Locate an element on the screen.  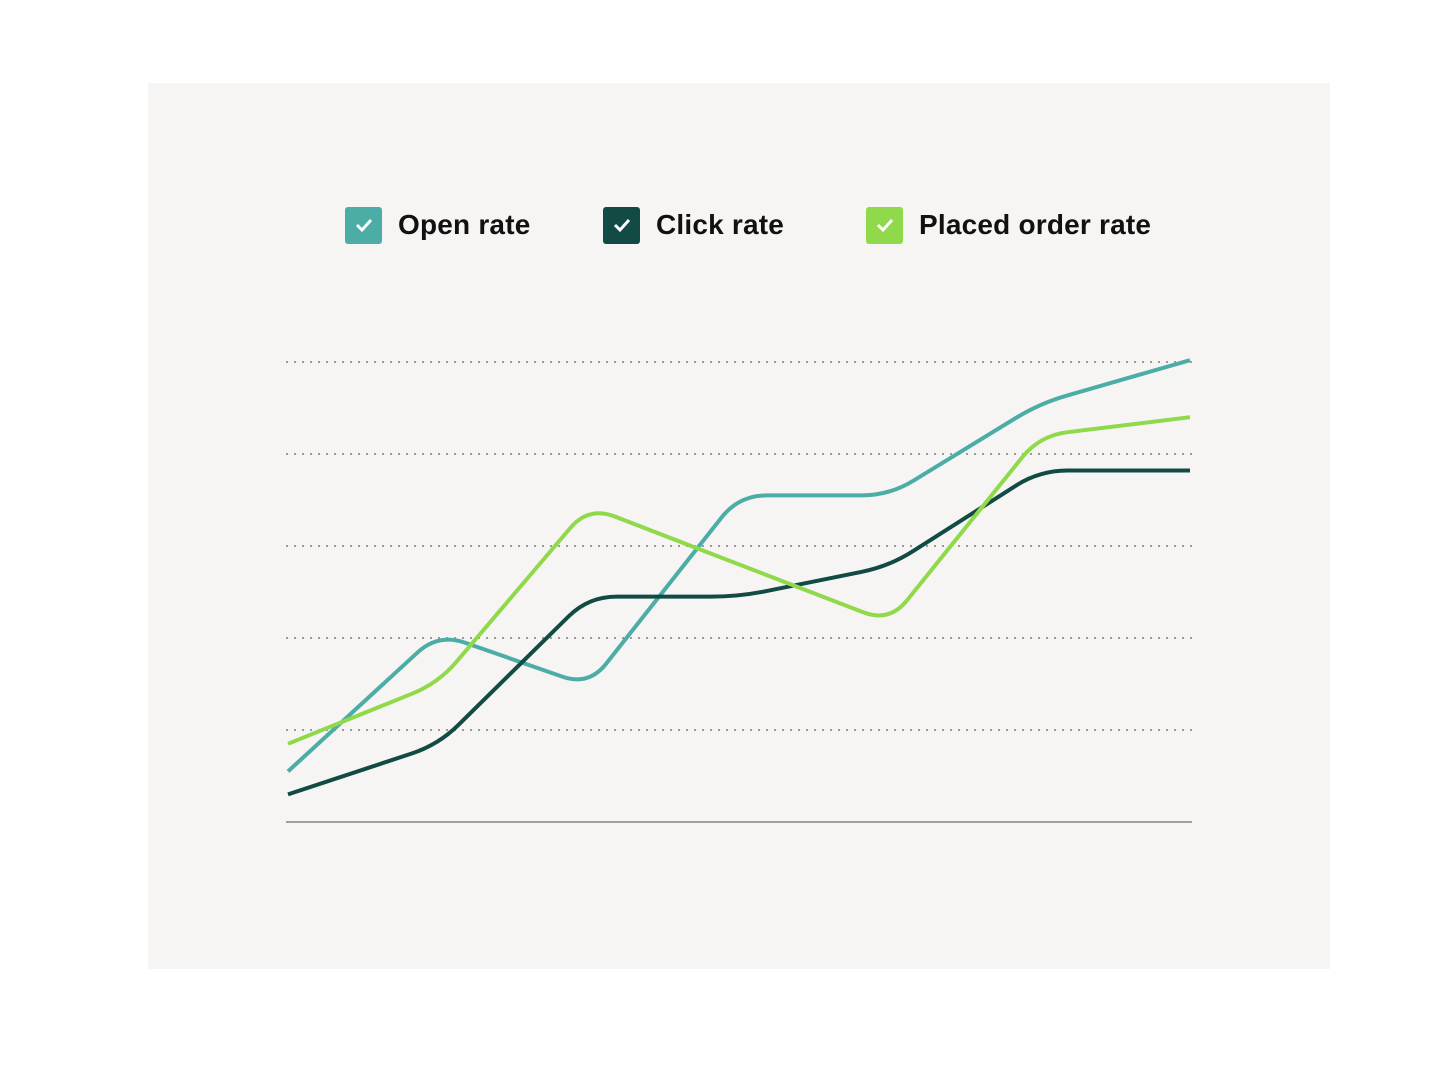
legend-item-placed-order-rate: Placed order rate is located at coordinates (1008, 225).